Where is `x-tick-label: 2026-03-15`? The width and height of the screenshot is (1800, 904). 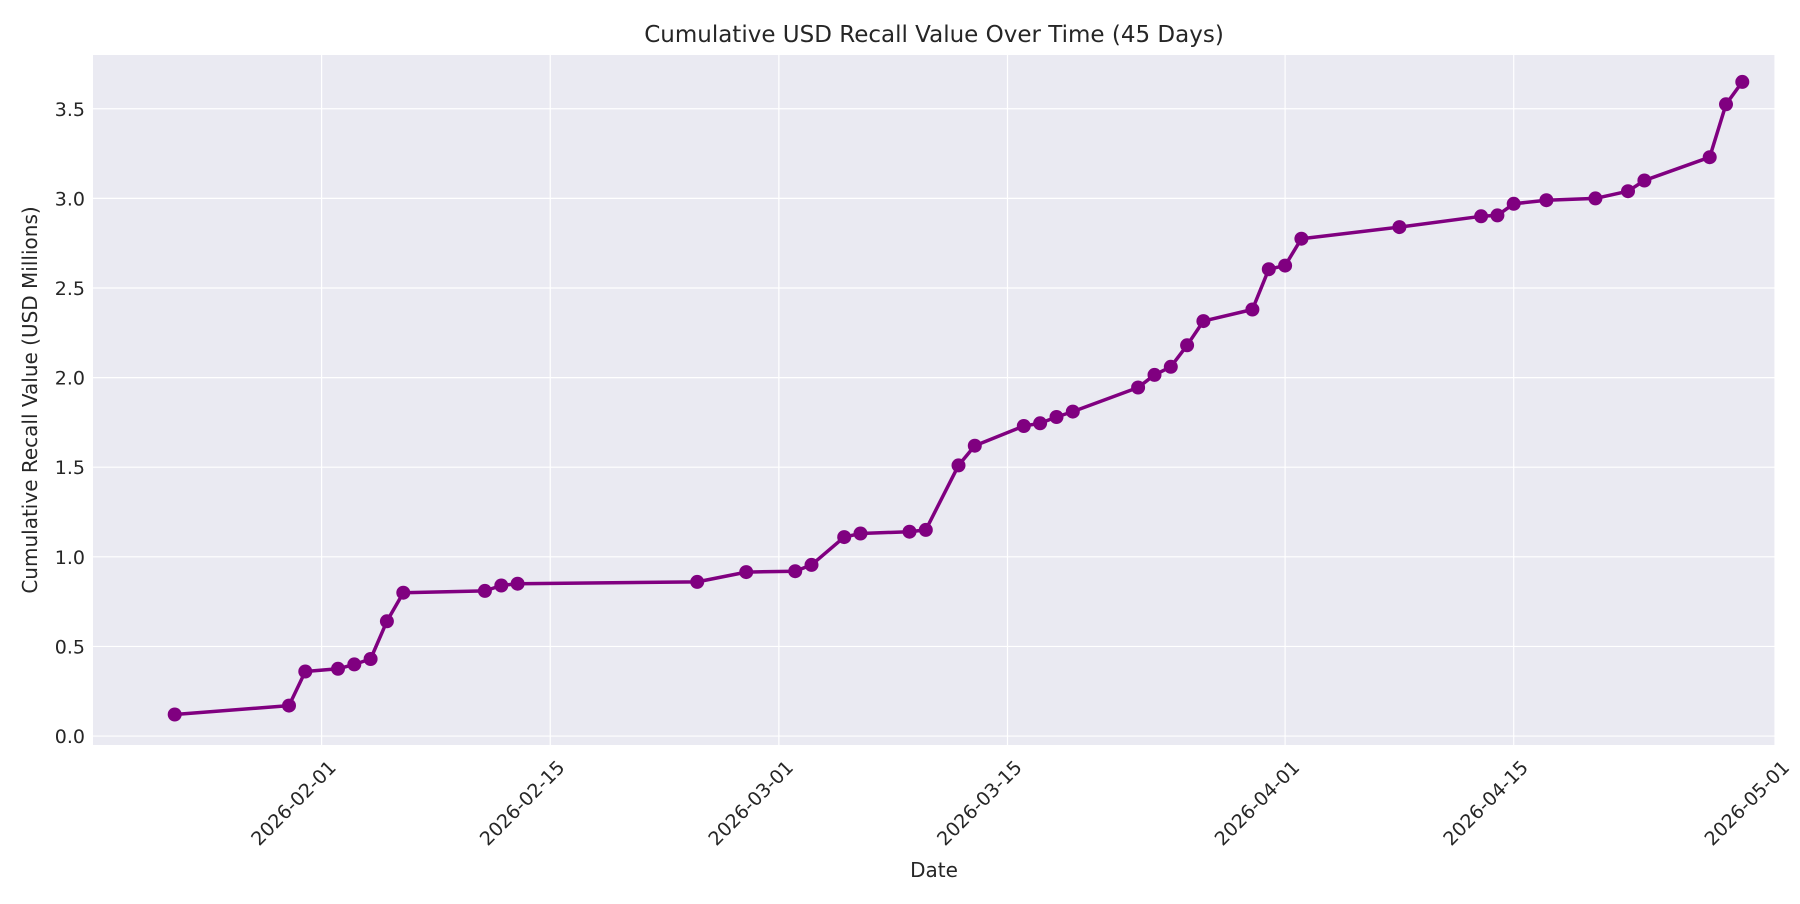
x-tick-label: 2026-03-15 is located at coordinates (980, 804).